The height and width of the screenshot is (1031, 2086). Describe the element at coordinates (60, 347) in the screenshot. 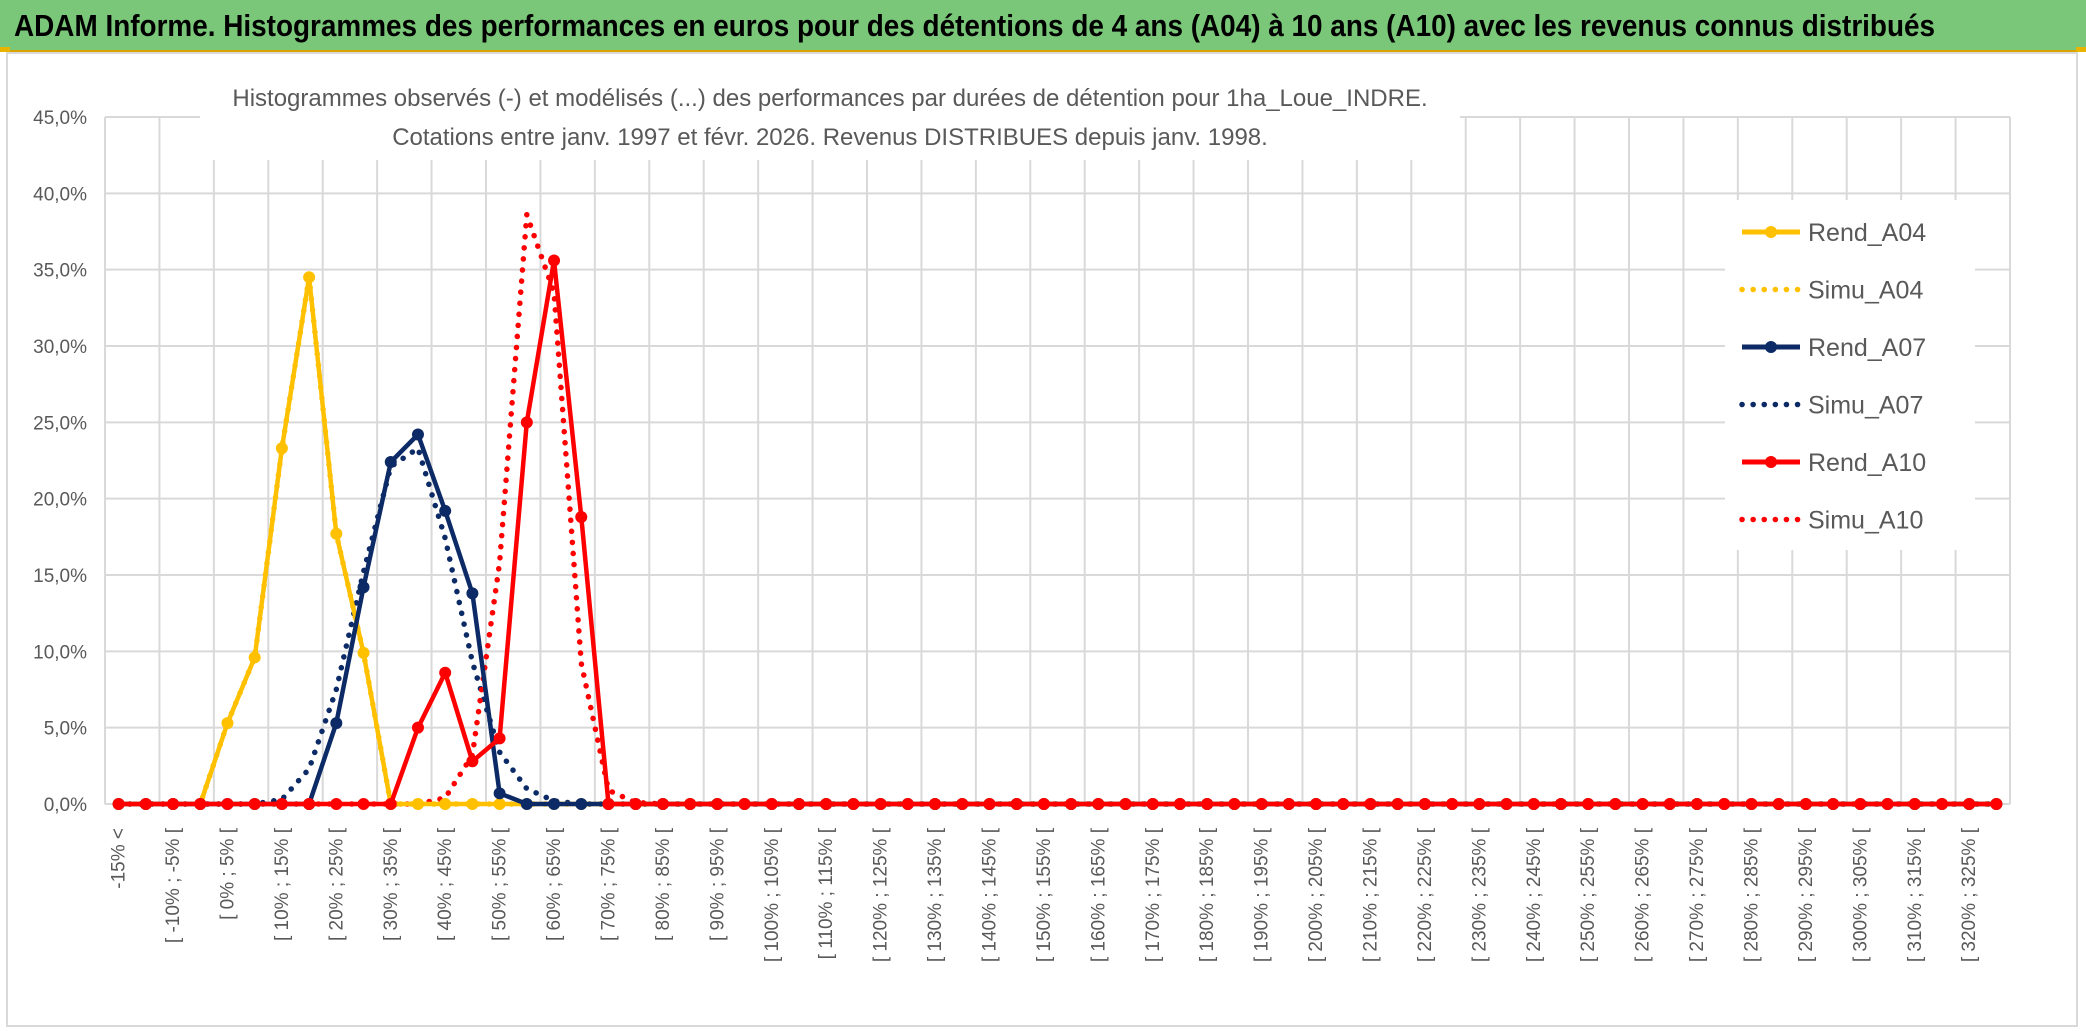

I see `y-tick-label: 30,0%` at that location.